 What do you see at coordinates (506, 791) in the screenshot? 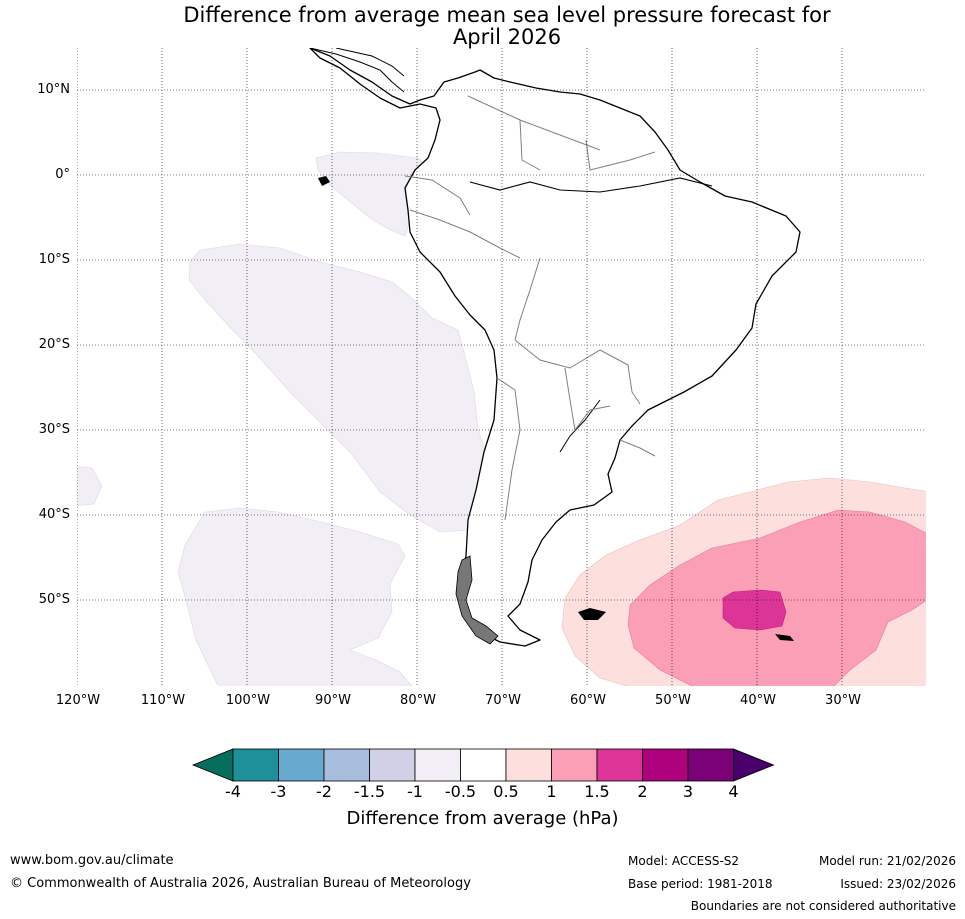
I see `colorbar-tick: 0.5` at bounding box center [506, 791].